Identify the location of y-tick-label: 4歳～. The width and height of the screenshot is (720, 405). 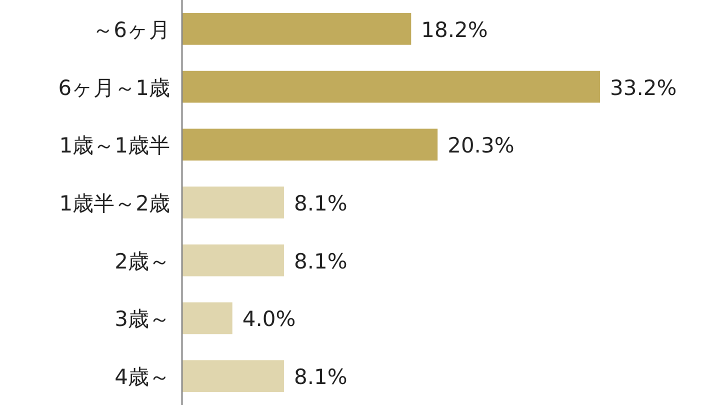
(142, 377).